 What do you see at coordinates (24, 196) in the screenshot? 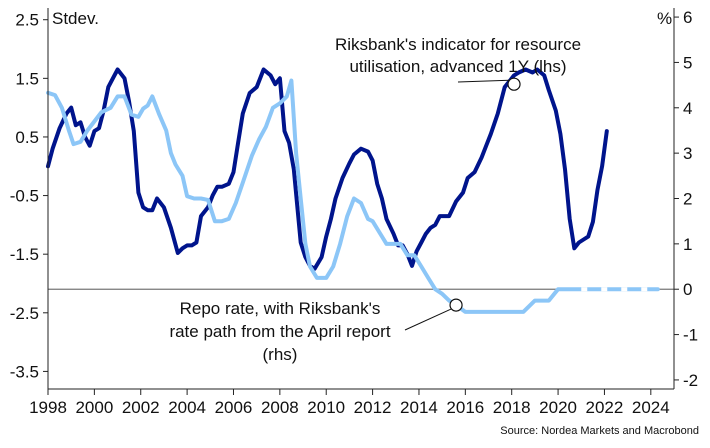
I see `y-left-tick-label: -0.5` at bounding box center [24, 196].